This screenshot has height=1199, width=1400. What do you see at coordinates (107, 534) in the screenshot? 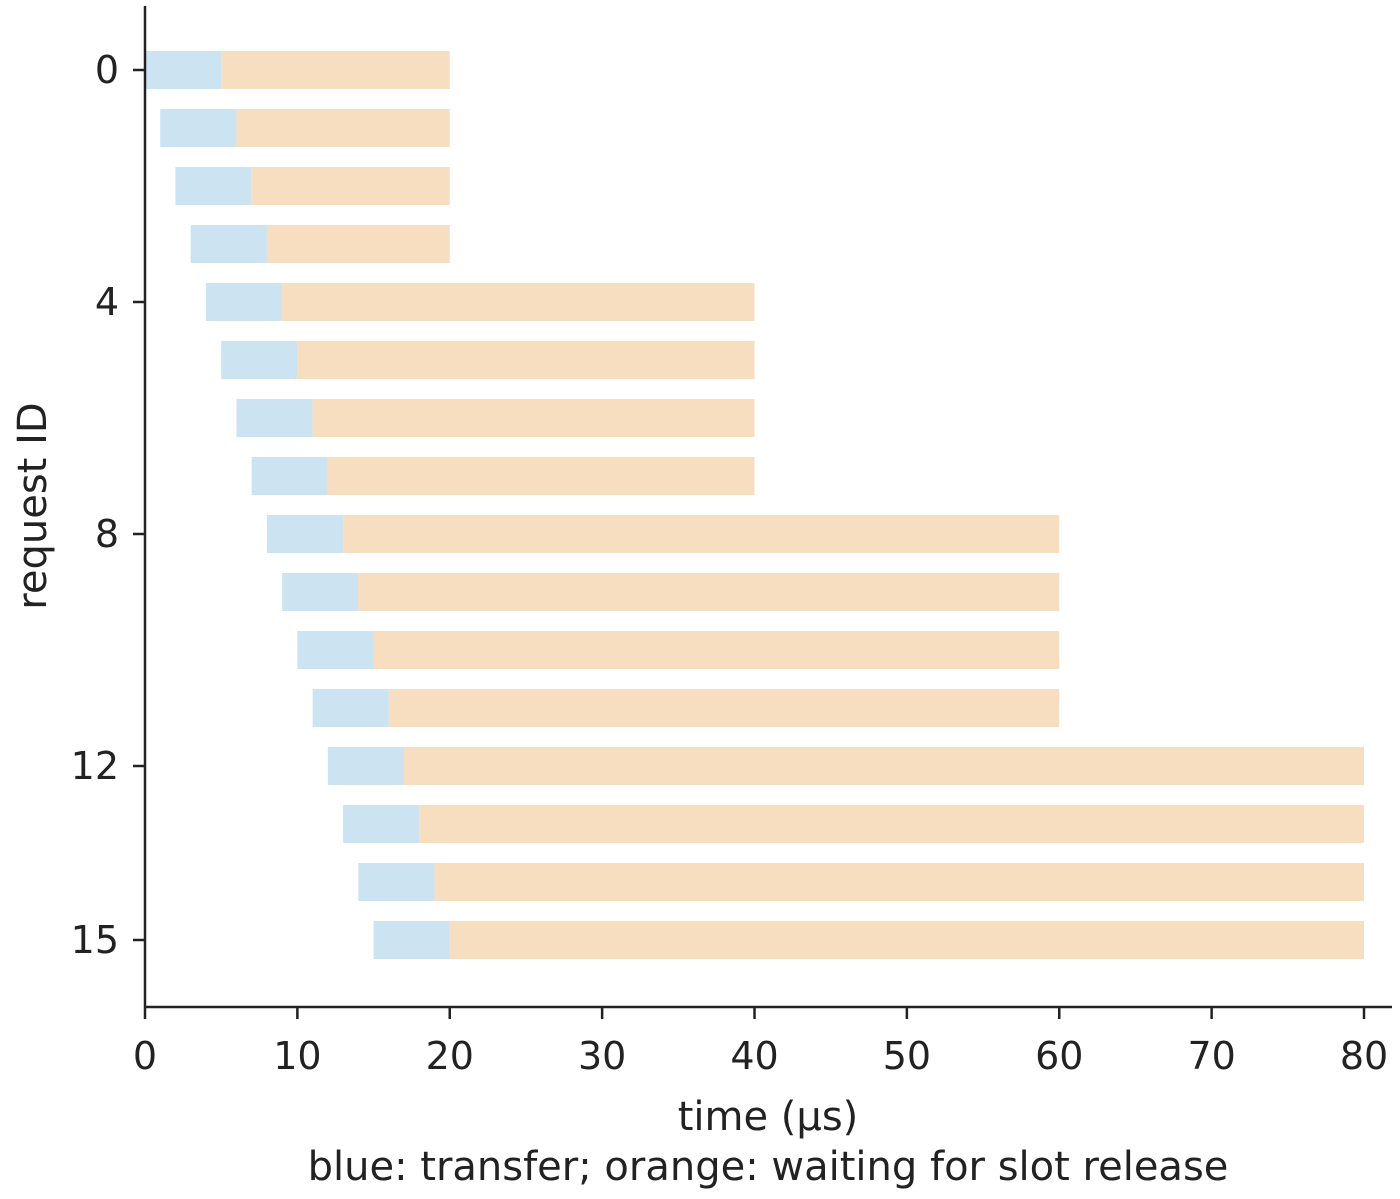
I see `y-tick-label: 8` at bounding box center [107, 534].